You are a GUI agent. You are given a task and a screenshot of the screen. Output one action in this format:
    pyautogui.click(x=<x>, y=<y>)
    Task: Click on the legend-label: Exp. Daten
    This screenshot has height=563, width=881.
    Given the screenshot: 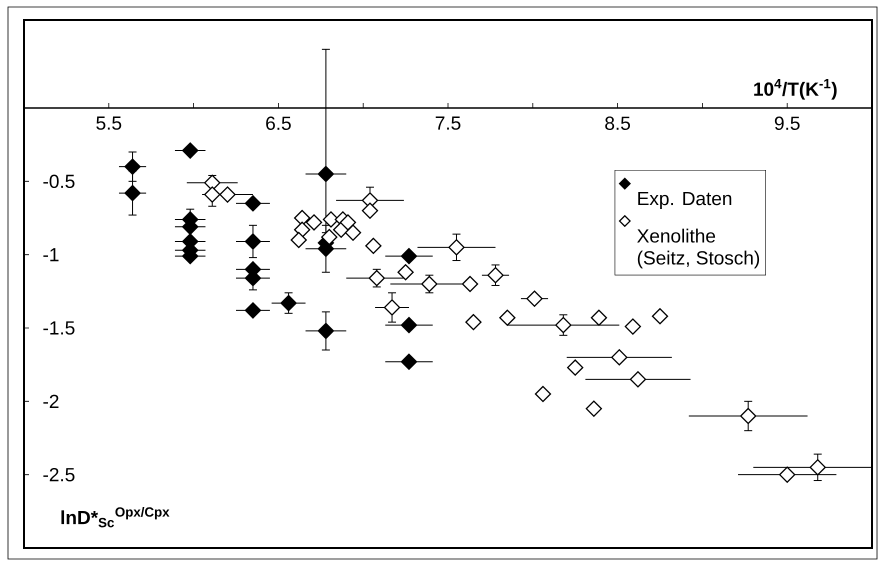 What is the action you would take?
    pyautogui.click(x=685, y=200)
    